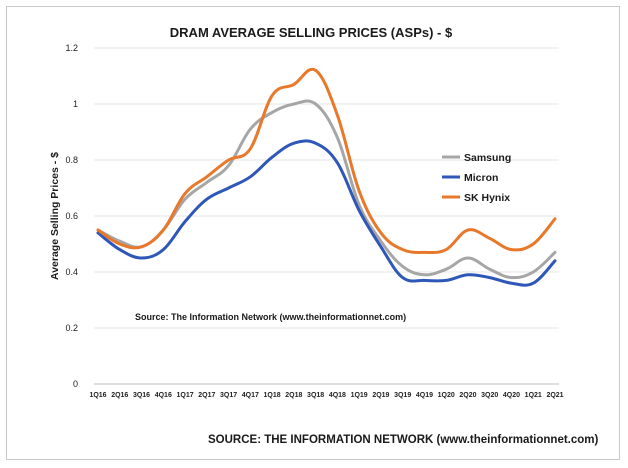 This screenshot has height=468, width=628. Describe the element at coordinates (75, 384) in the screenshot. I see `y-tick-label: 0` at that location.